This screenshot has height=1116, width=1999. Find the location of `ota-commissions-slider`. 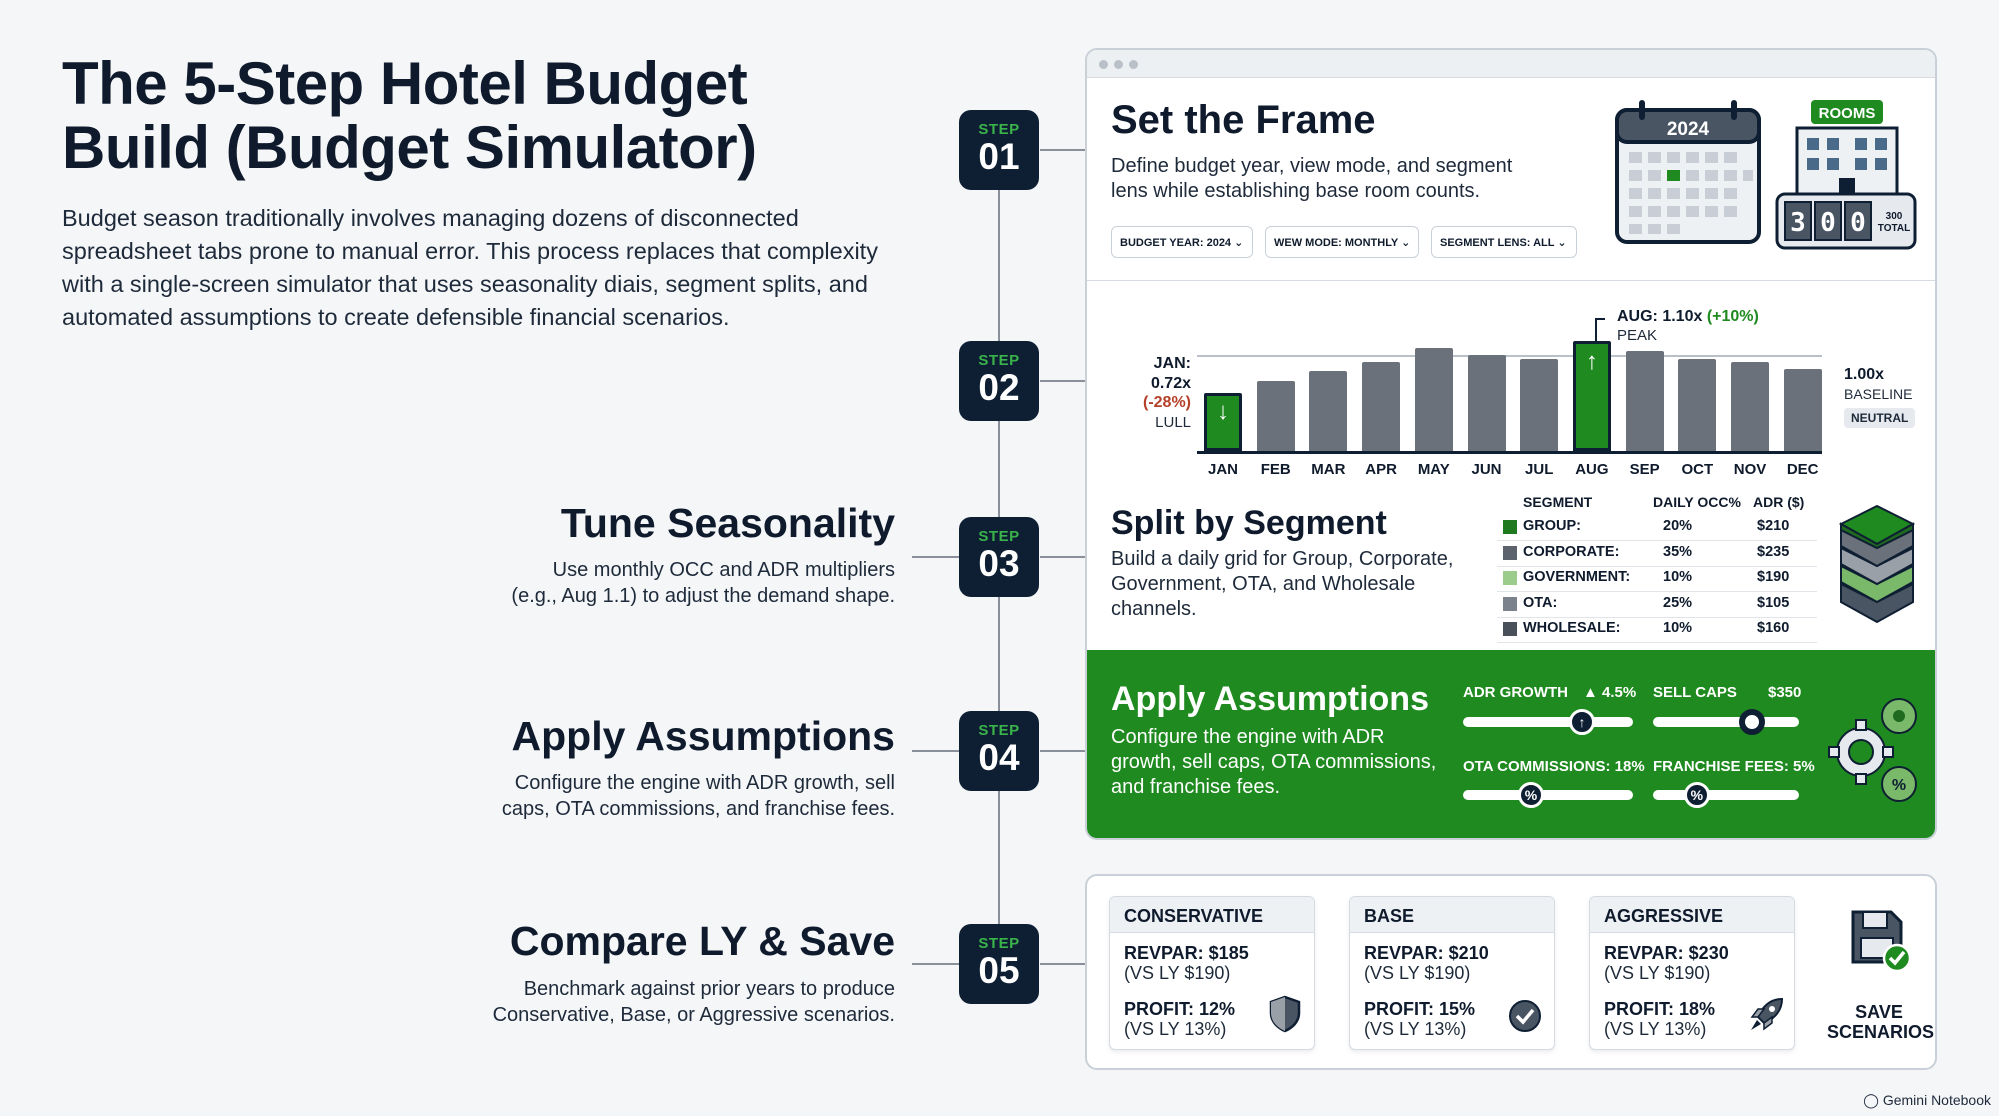

ota-commissions-slider is located at coordinates (1548, 795).